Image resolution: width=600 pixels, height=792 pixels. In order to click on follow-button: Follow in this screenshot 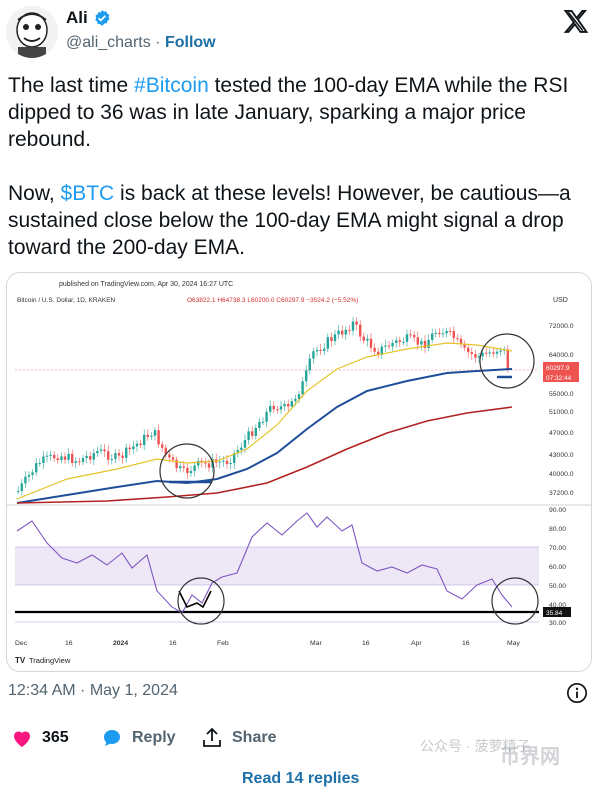, I will do `click(190, 42)`.